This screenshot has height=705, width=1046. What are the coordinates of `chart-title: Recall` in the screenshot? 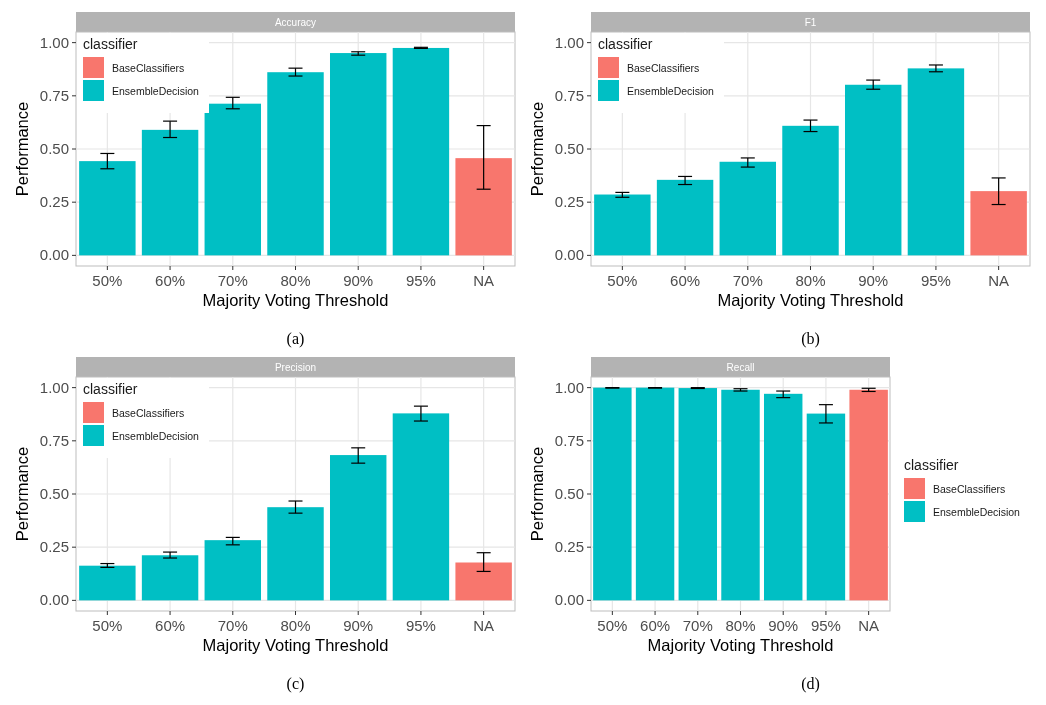 It's located at (740, 367).